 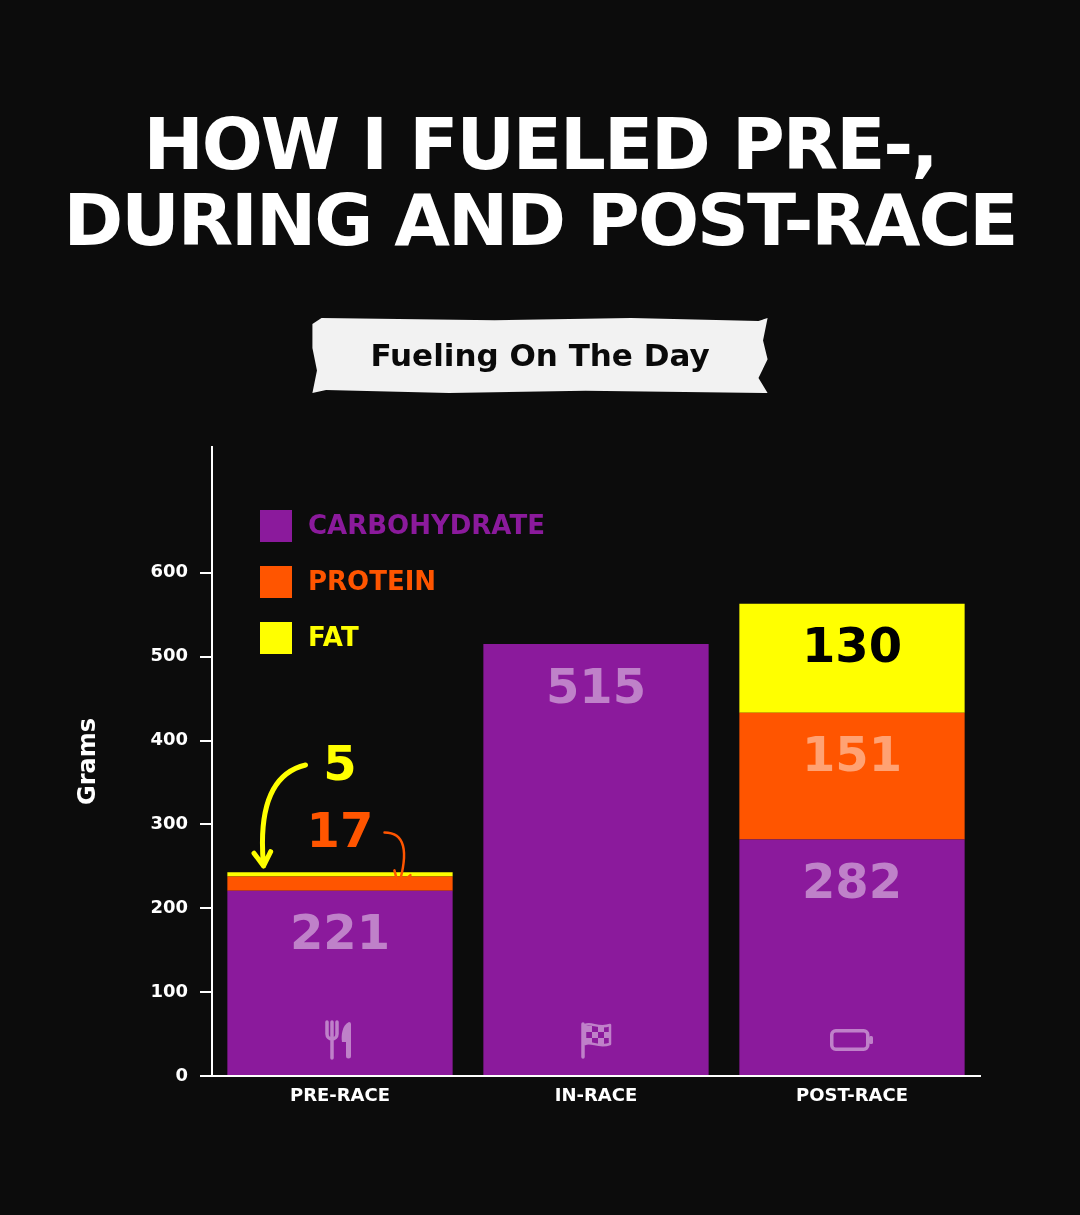 I want to click on data-label: 151, so click(x=852, y=754).